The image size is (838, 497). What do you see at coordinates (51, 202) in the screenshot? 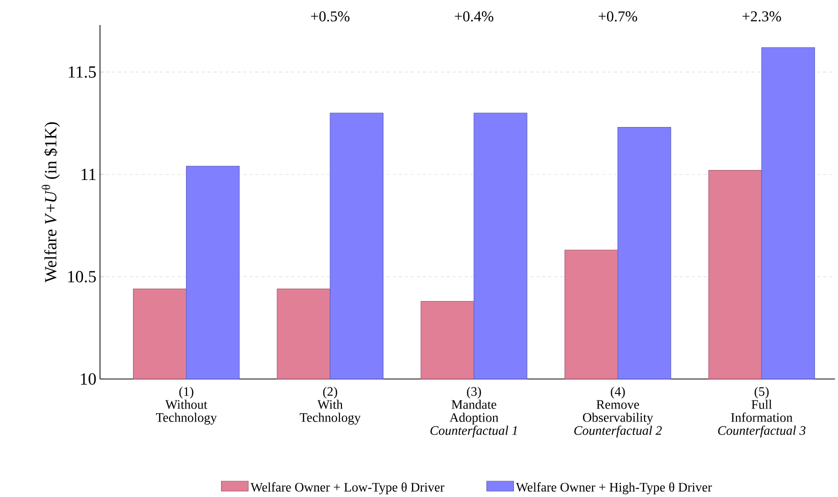
I see `y-axis-title: Welfare V+U$^{θ}$ (in $1K)` at bounding box center [51, 202].